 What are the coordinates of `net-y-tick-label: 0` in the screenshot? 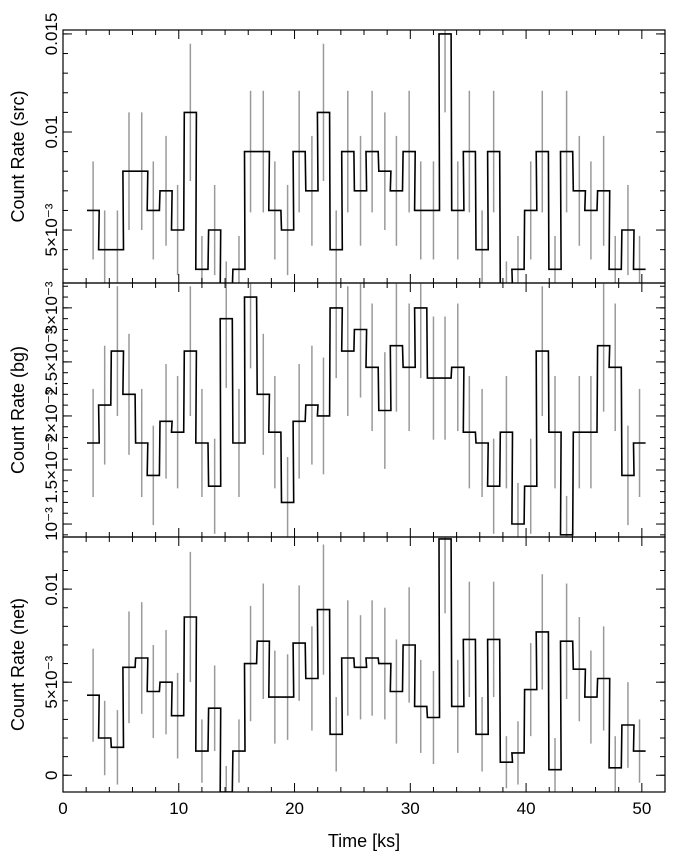 It's located at (51, 775).